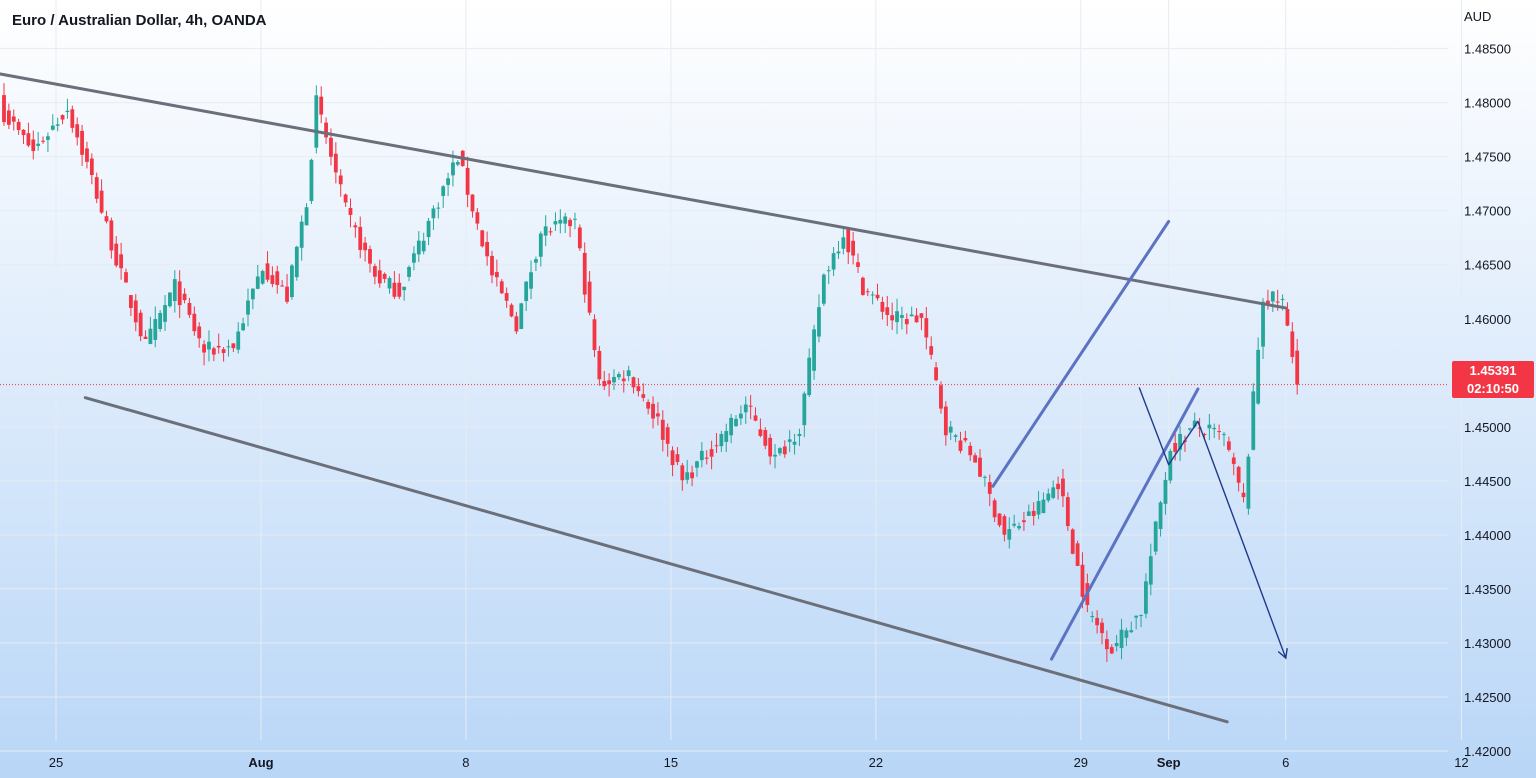 This screenshot has width=1536, height=778. Describe the element at coordinates (1081, 354) in the screenshot. I see `rising-channel-upper` at that location.